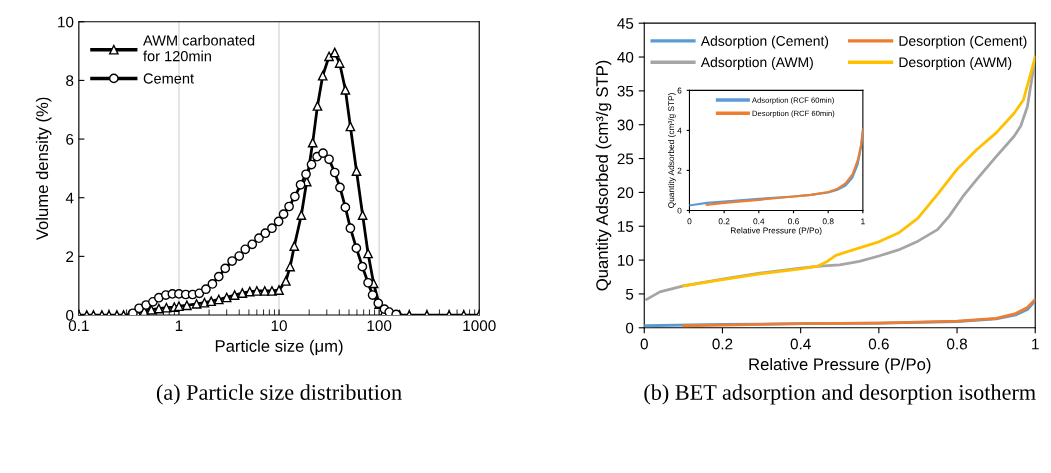  I want to click on x-tick-label: 0.1, so click(78, 326).